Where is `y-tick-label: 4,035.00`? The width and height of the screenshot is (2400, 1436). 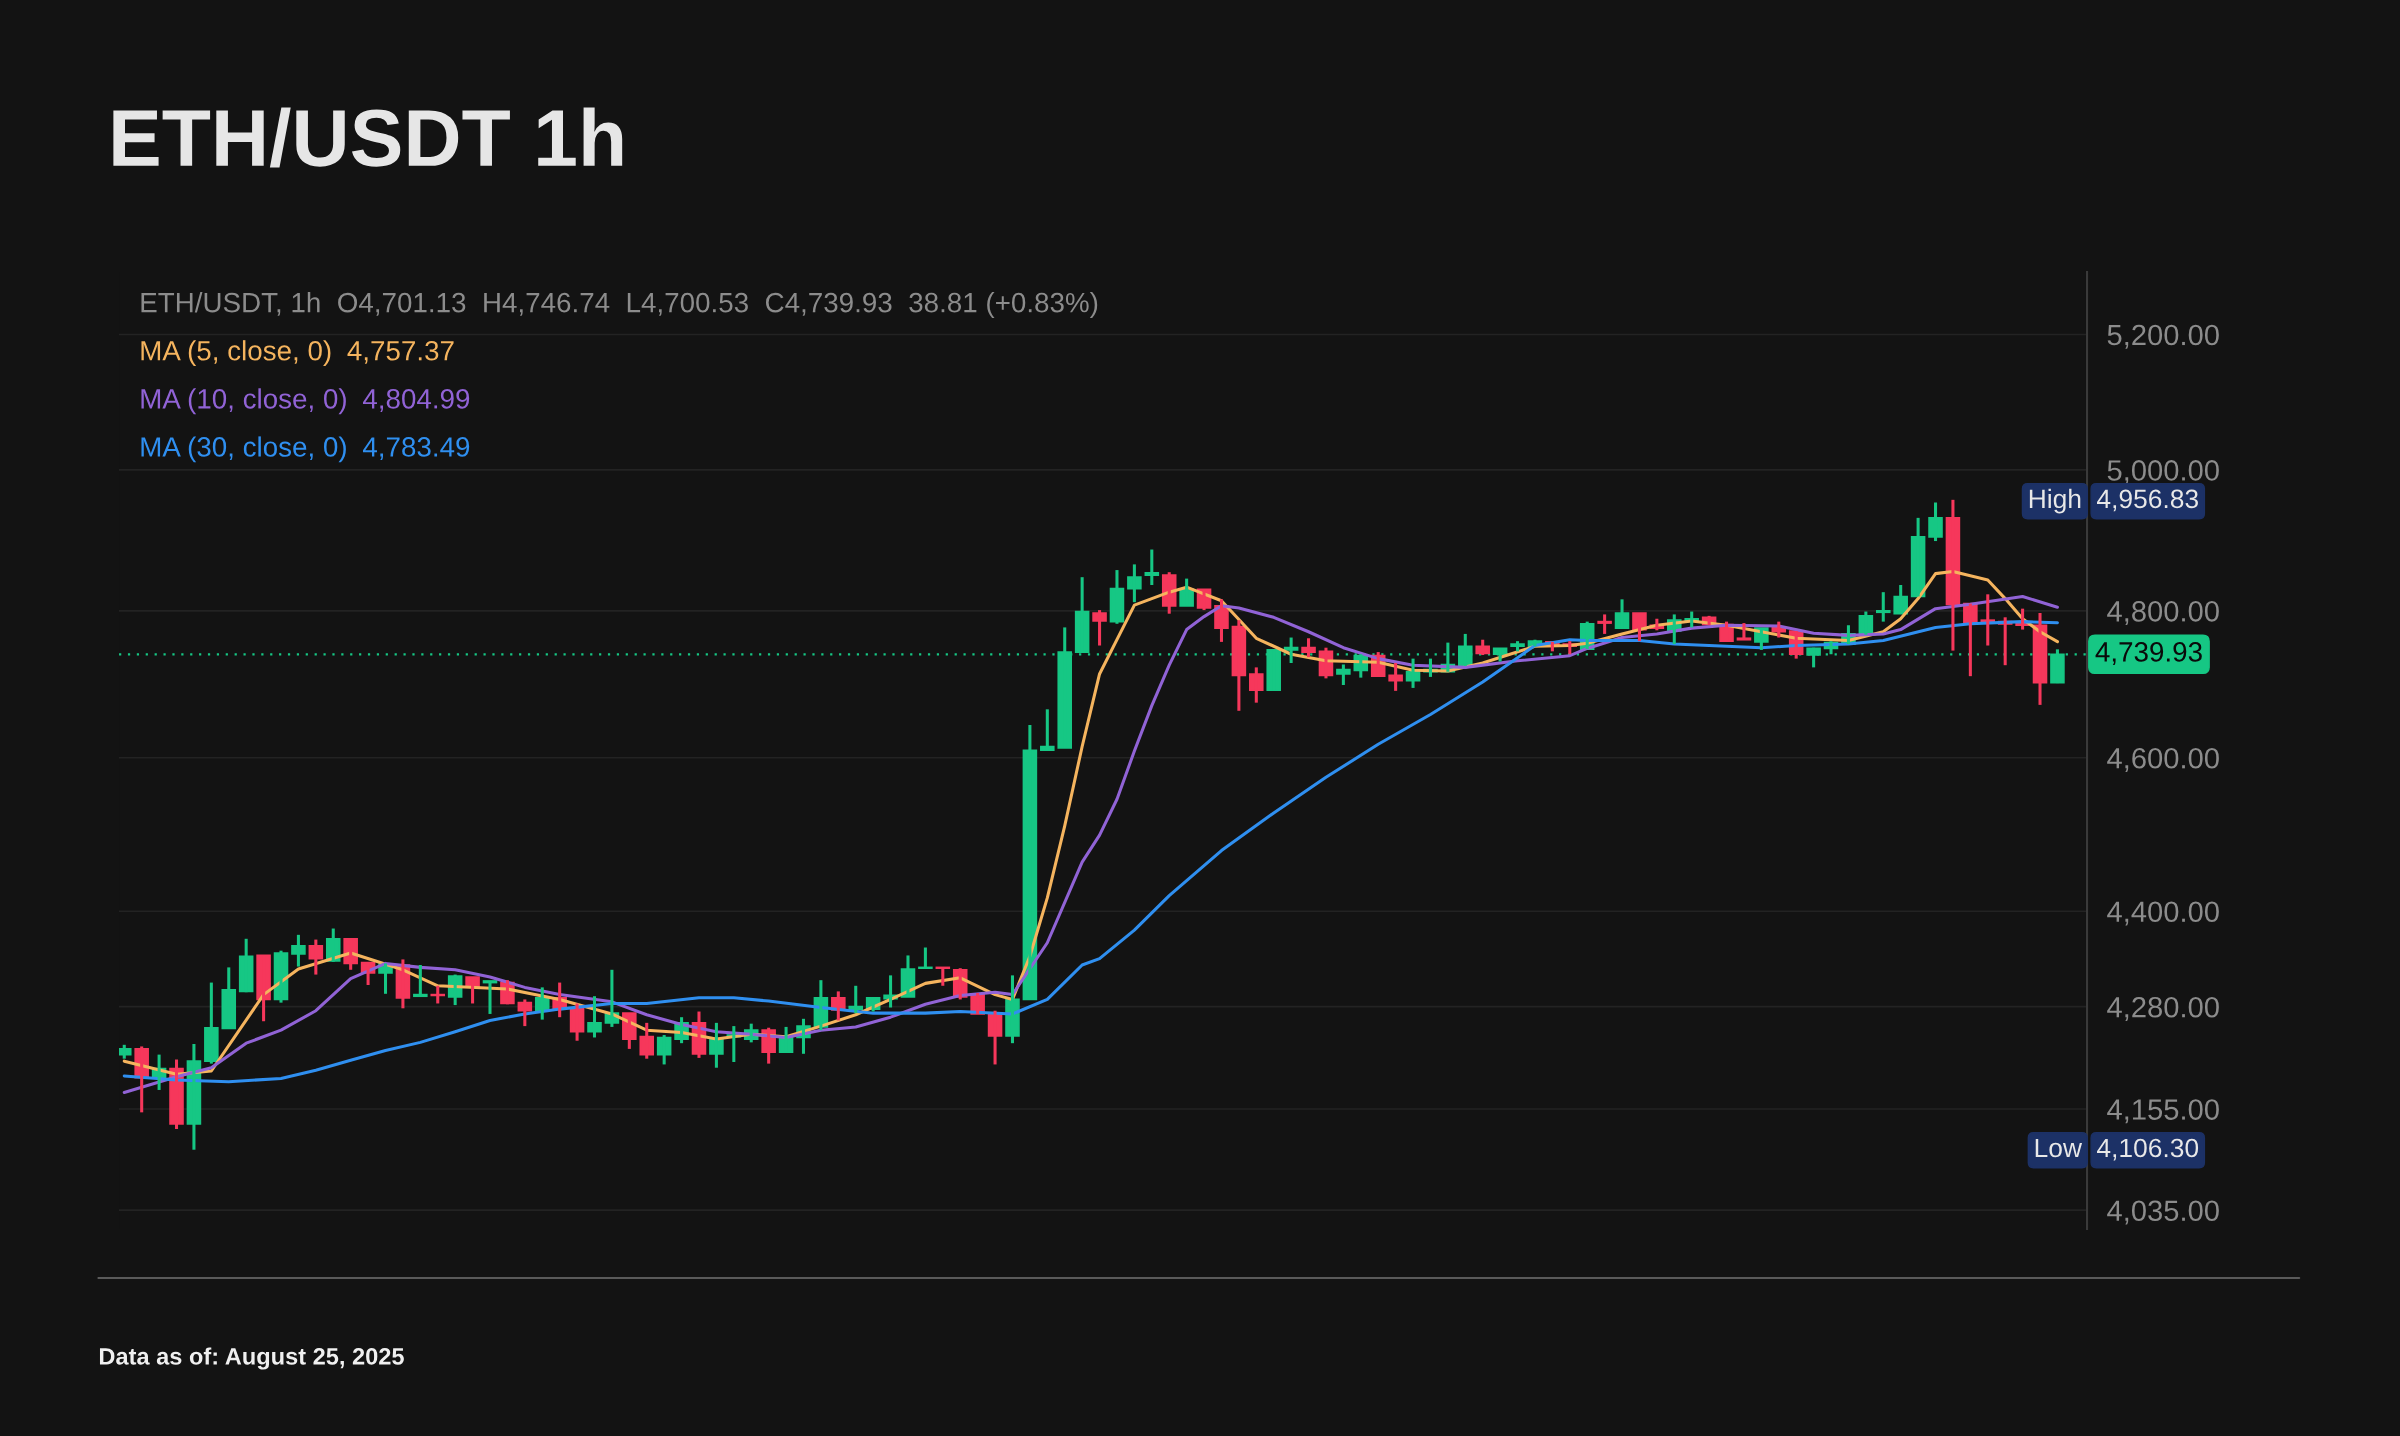
y-tick-label: 4,035.00 is located at coordinates (2163, 1212).